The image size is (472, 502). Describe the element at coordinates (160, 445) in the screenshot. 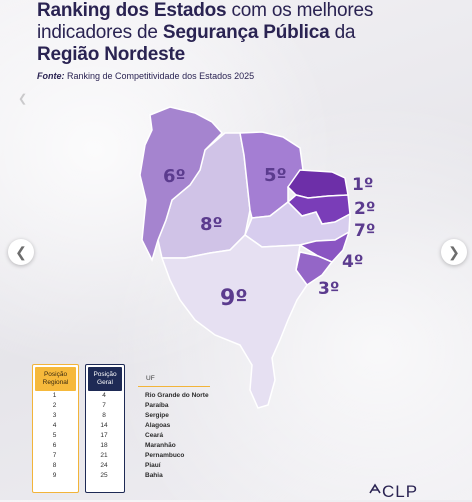

I see `table-cell: Maranhão` at that location.